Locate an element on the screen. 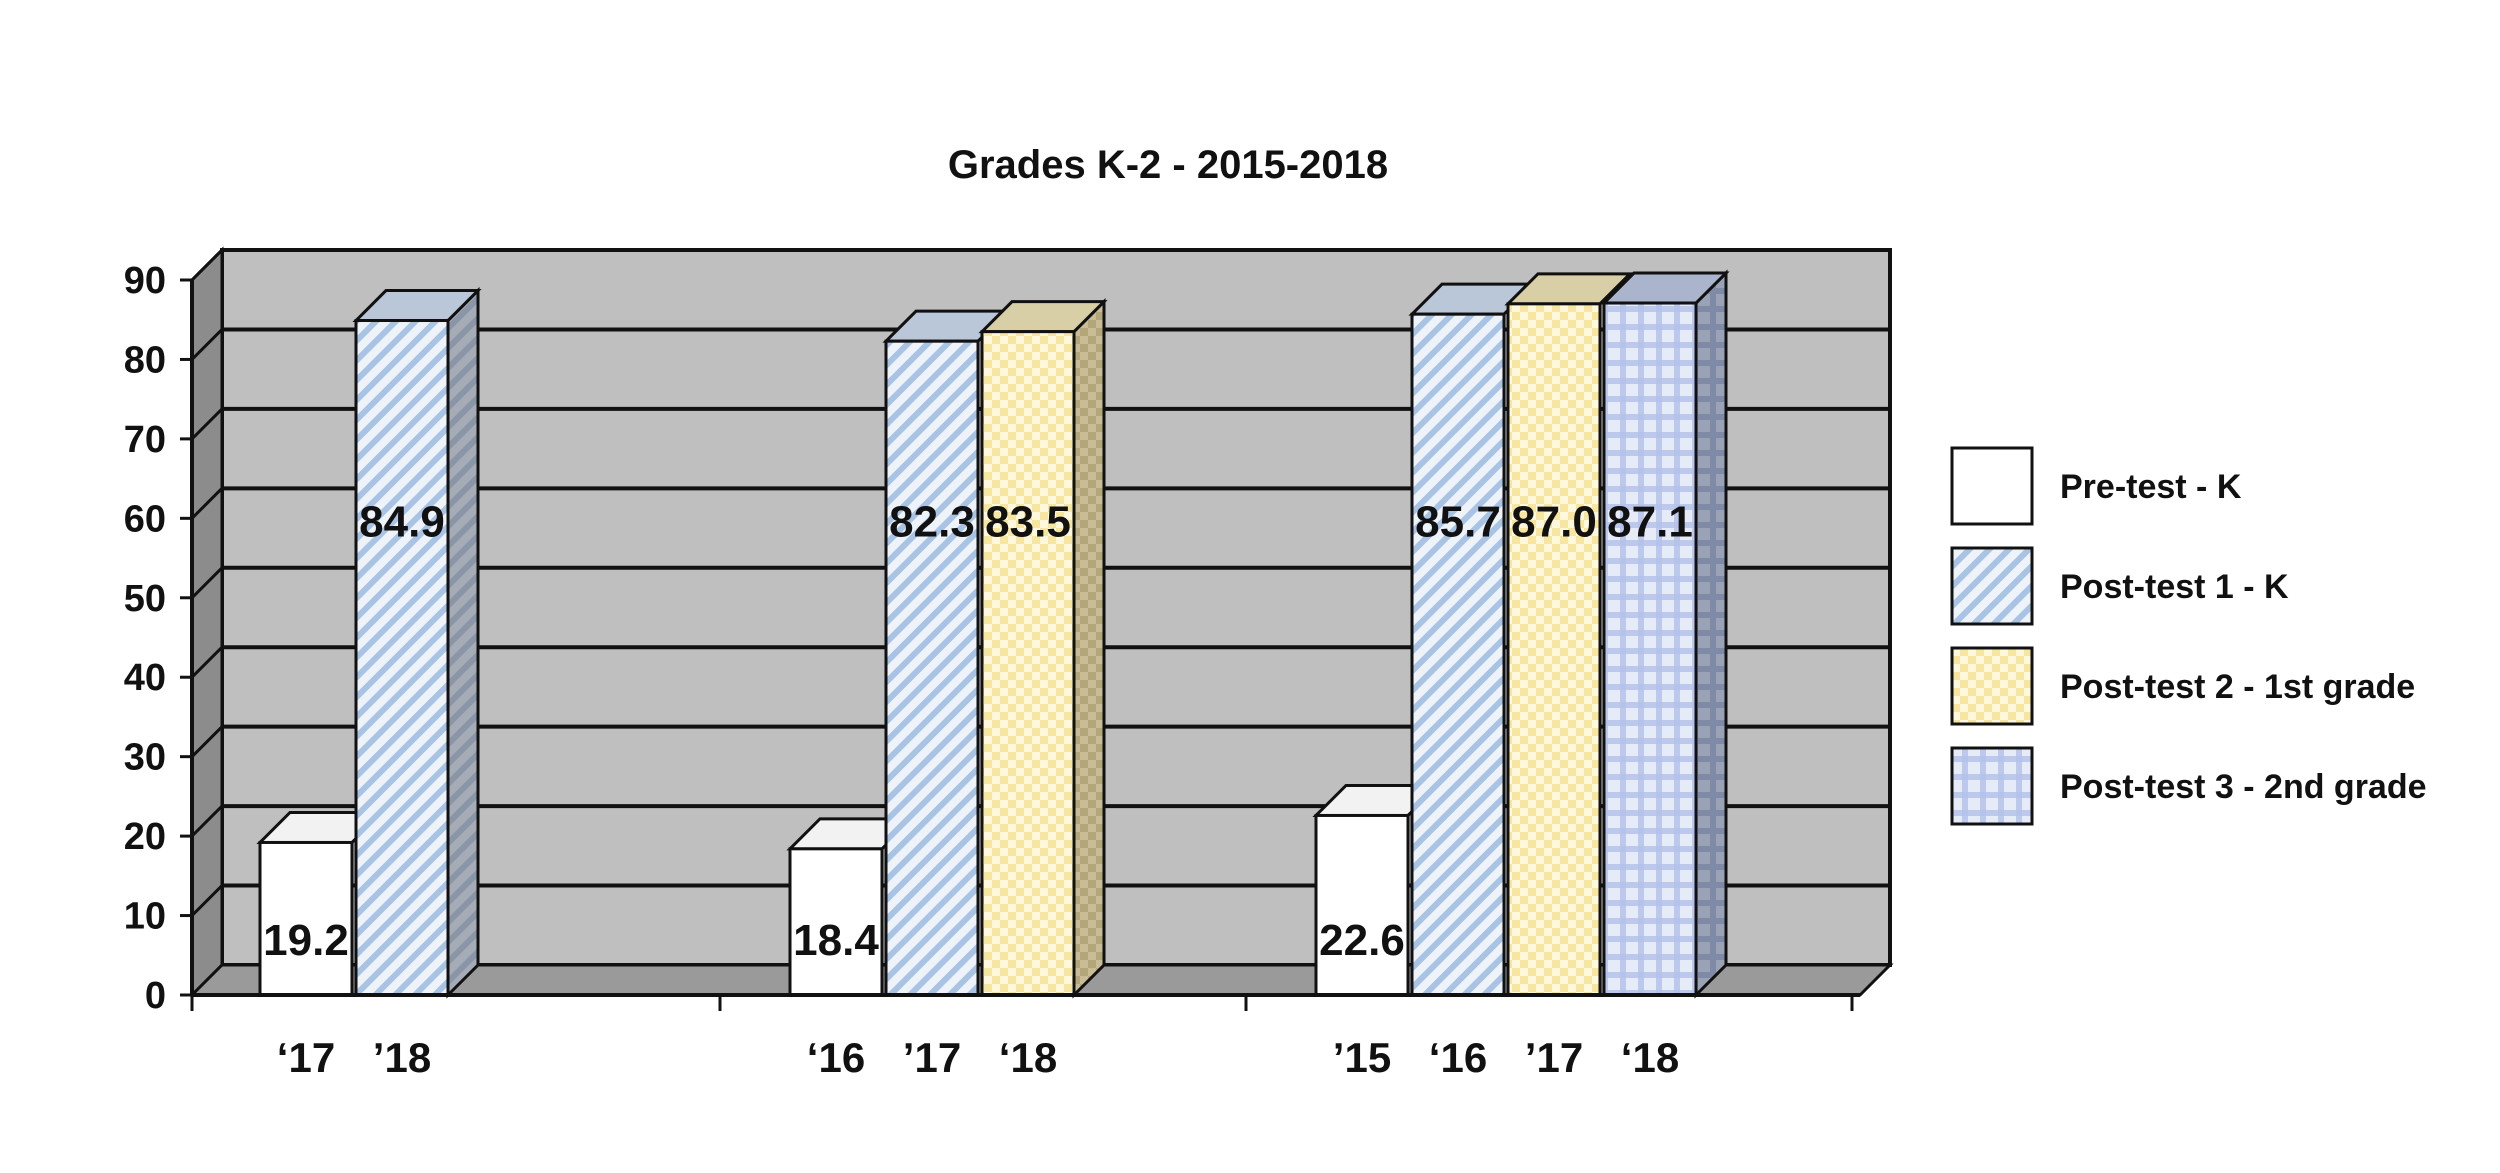 The height and width of the screenshot is (1173, 2500). legend-item: Post-test 3 - 2nd grade is located at coordinates (2188, 786).